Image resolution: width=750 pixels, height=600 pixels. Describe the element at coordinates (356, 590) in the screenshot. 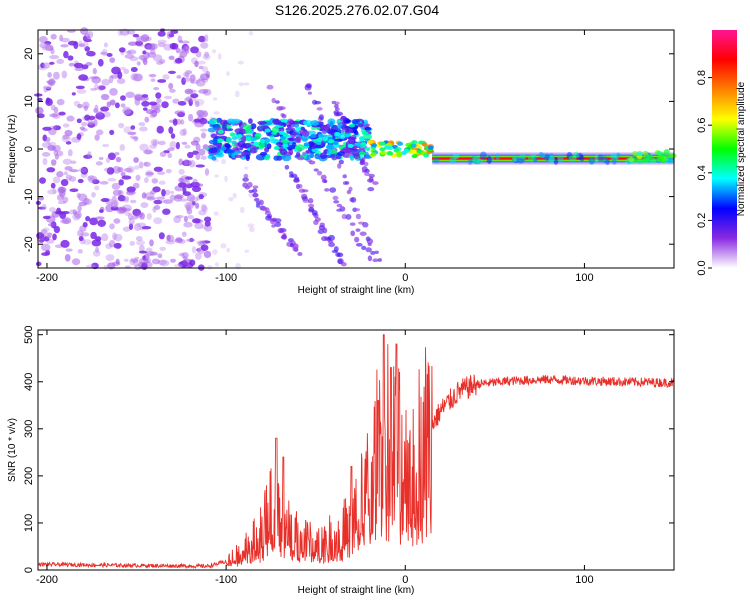

I see `snr-x-label: Height of straight line (km)` at that location.